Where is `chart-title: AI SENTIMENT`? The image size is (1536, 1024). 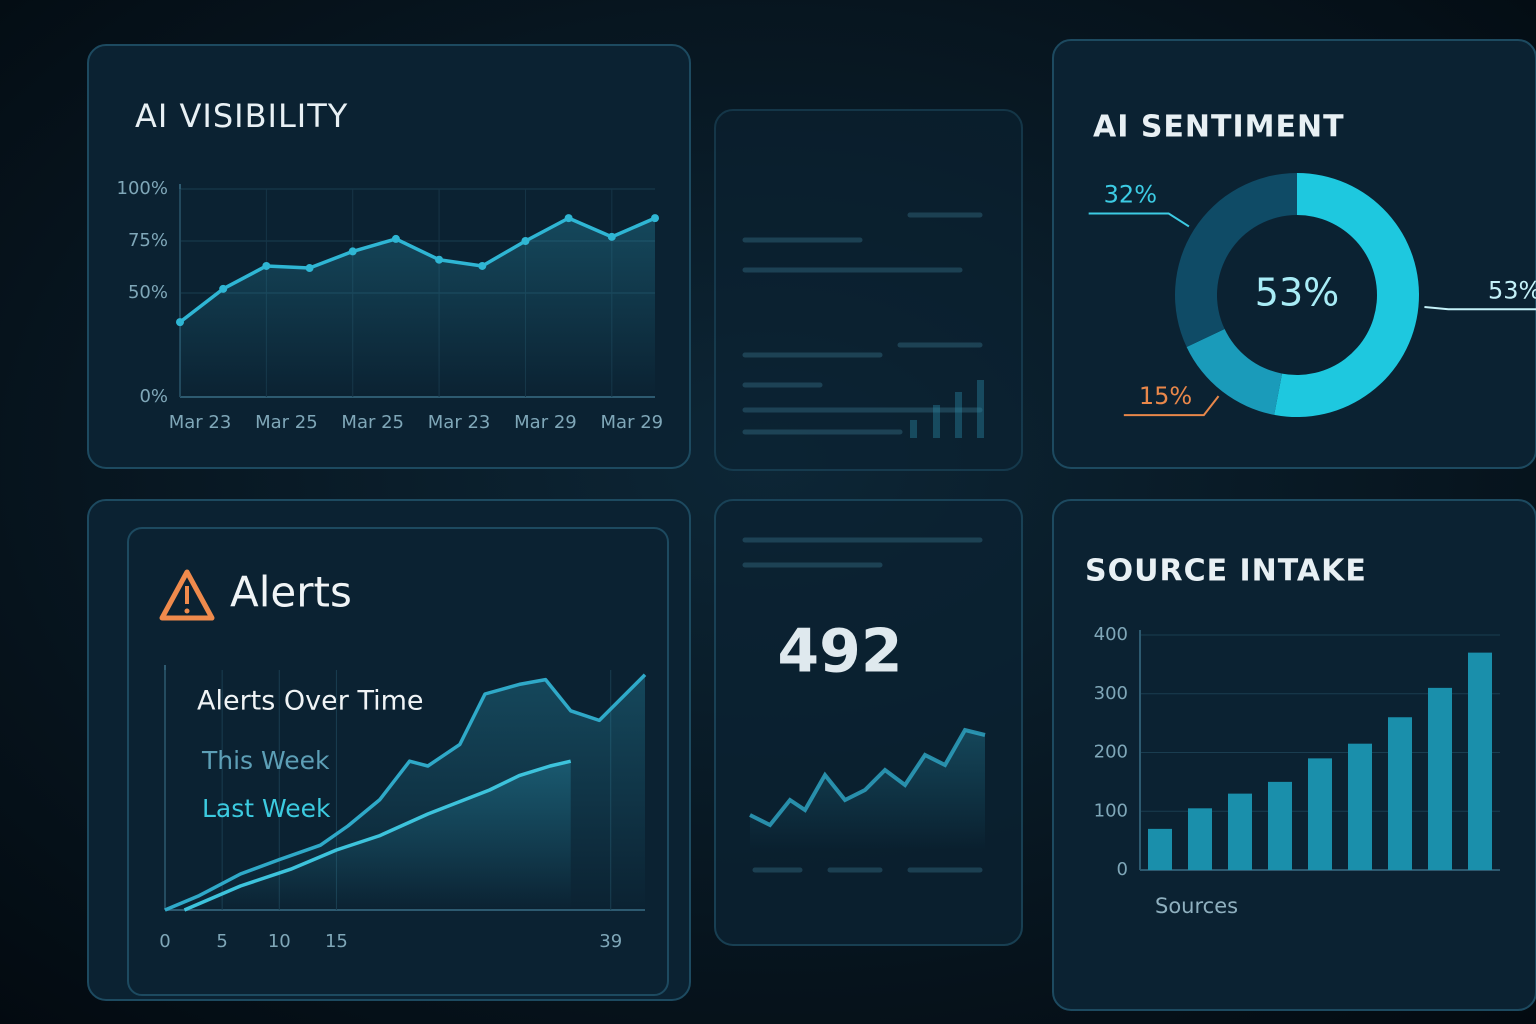 chart-title: AI SENTIMENT is located at coordinates (1219, 127).